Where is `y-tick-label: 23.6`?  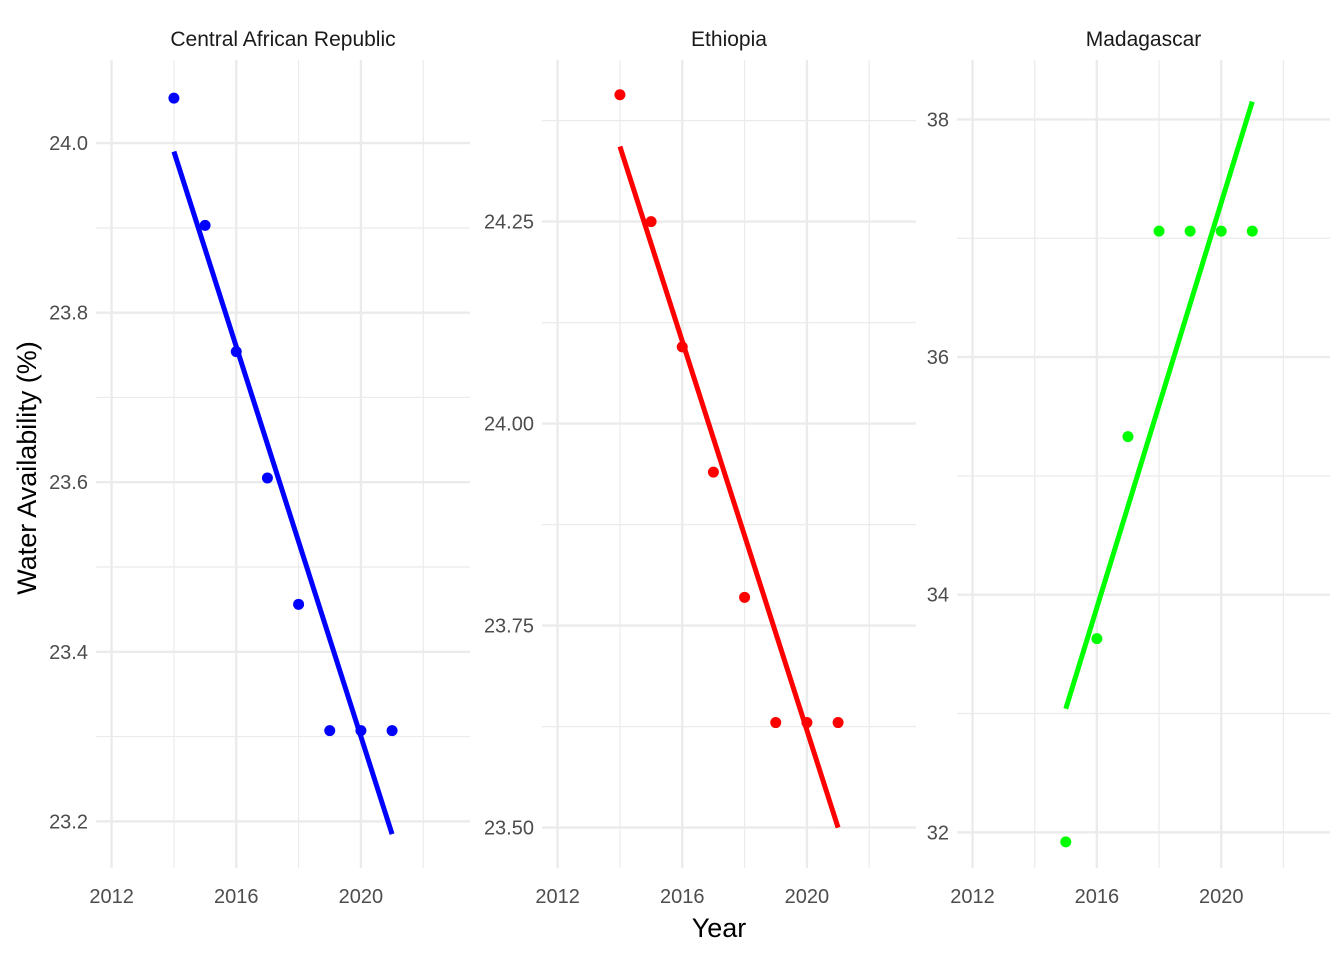
y-tick-label: 23.6 is located at coordinates (68, 483).